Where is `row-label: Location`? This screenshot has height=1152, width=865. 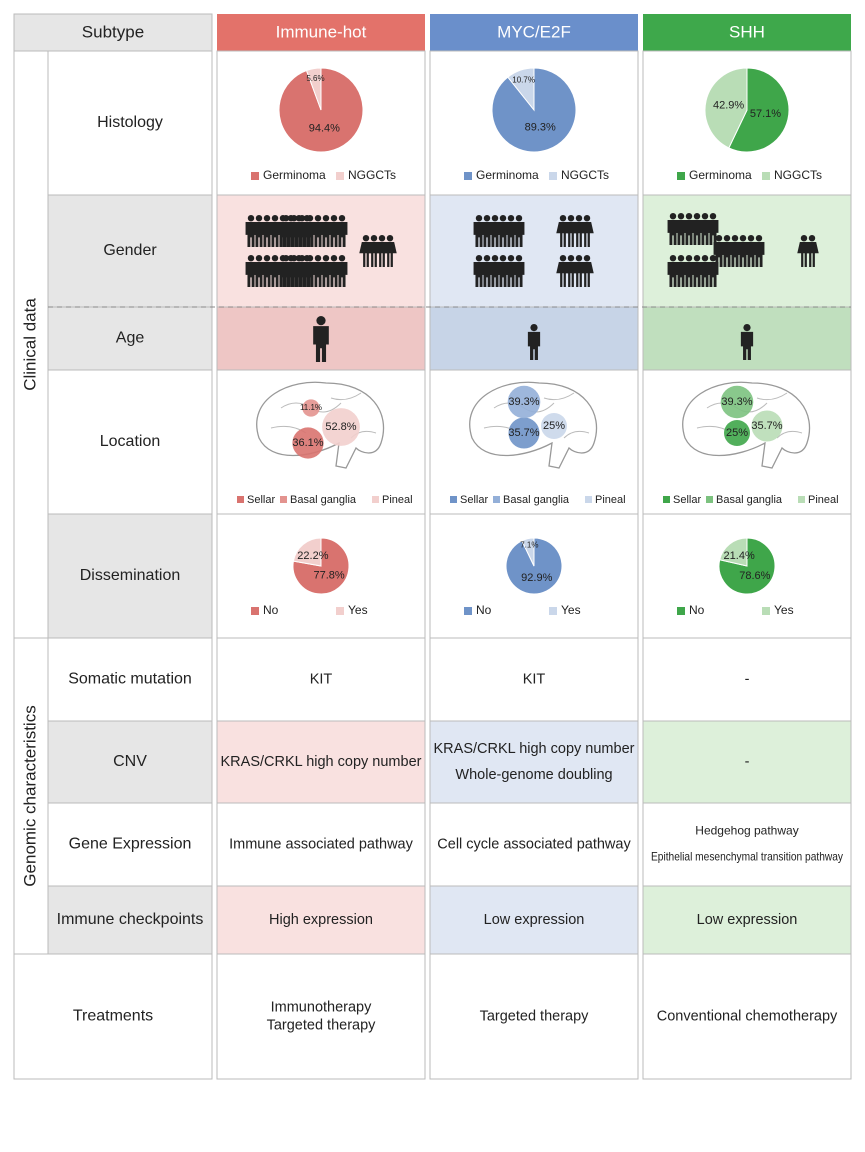 row-label: Location is located at coordinates (130, 441).